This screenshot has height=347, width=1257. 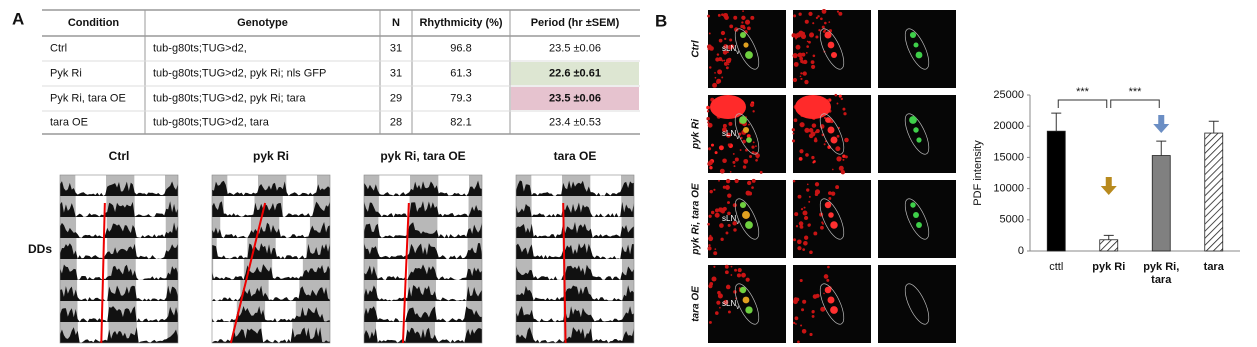 What do you see at coordinates (737, 138) in the screenshot?
I see `cell-label-sub: v` at bounding box center [737, 138].